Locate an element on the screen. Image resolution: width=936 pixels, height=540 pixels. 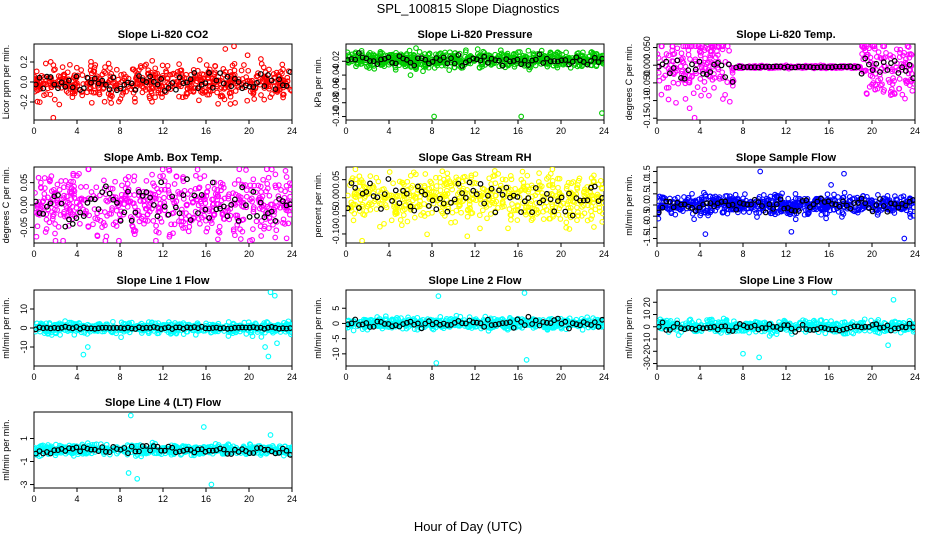
scatter-series is located at coordinates (786, 82).